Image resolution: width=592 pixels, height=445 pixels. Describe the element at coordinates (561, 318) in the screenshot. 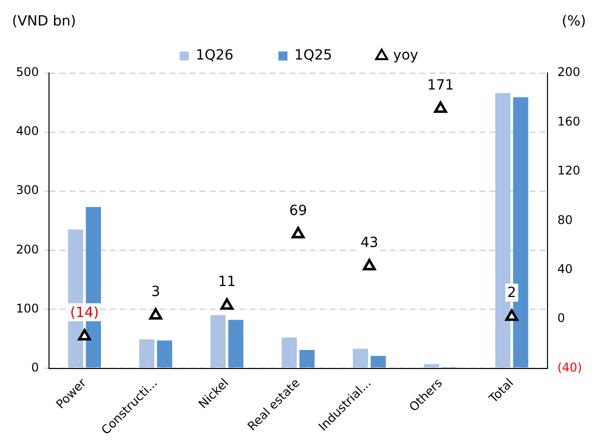

I see `y2-tick-label: 0` at that location.